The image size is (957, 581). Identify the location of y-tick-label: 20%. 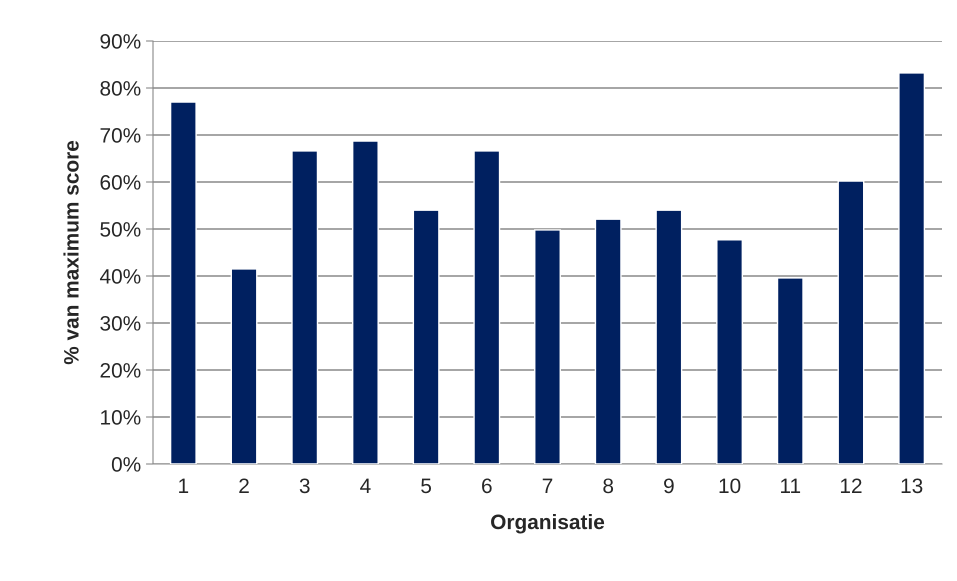
(120, 370).